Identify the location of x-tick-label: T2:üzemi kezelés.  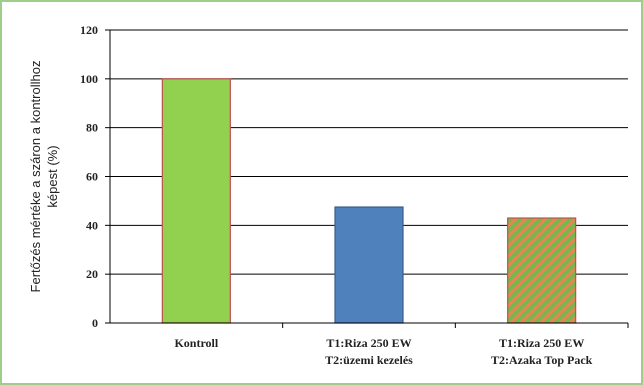
(369, 360).